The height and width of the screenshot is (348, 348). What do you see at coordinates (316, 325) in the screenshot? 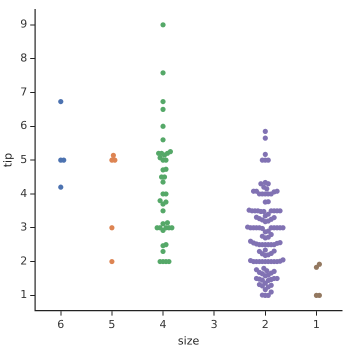
I see `x-tick-label: 1` at bounding box center [316, 325].